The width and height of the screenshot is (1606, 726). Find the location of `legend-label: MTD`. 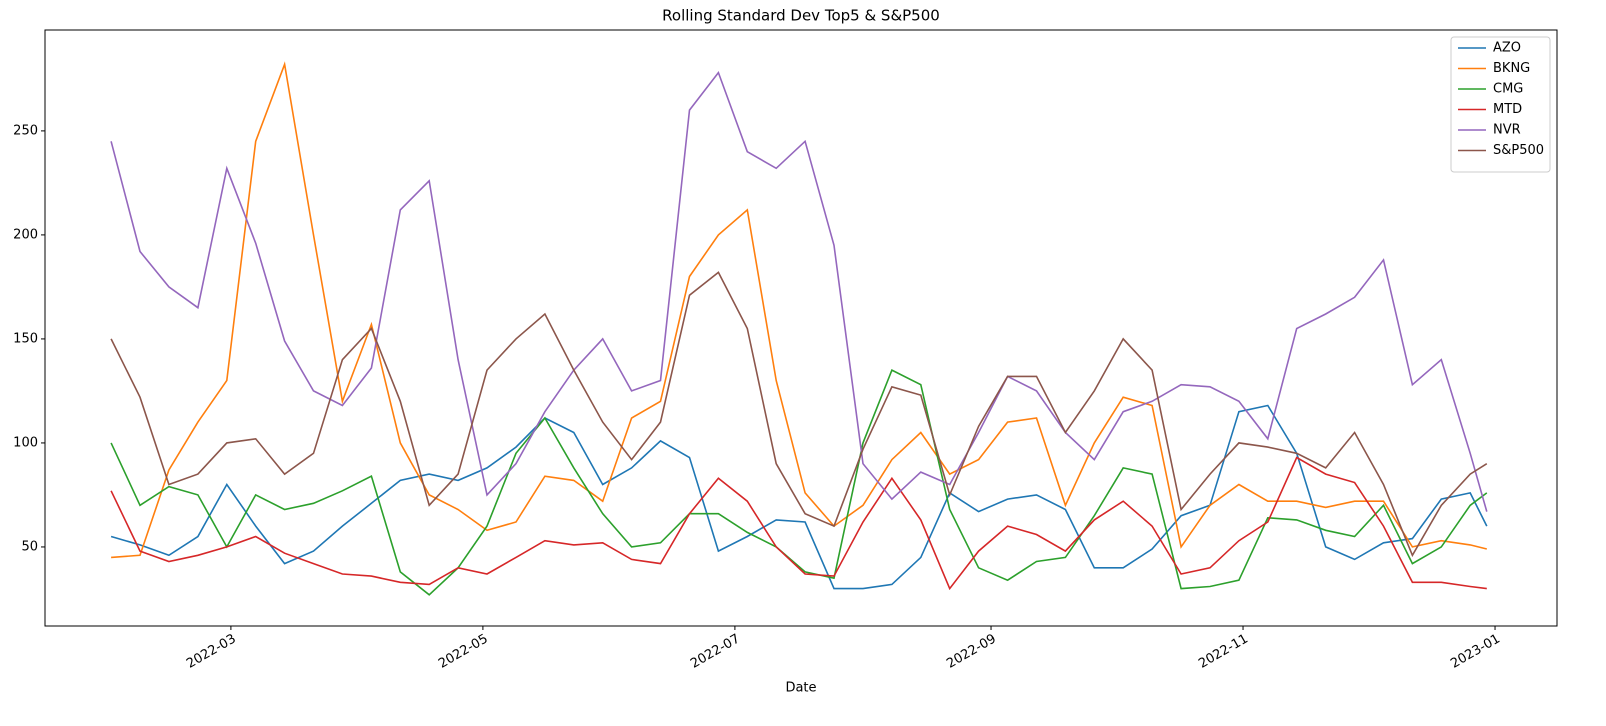

legend-label: MTD is located at coordinates (1507, 109).